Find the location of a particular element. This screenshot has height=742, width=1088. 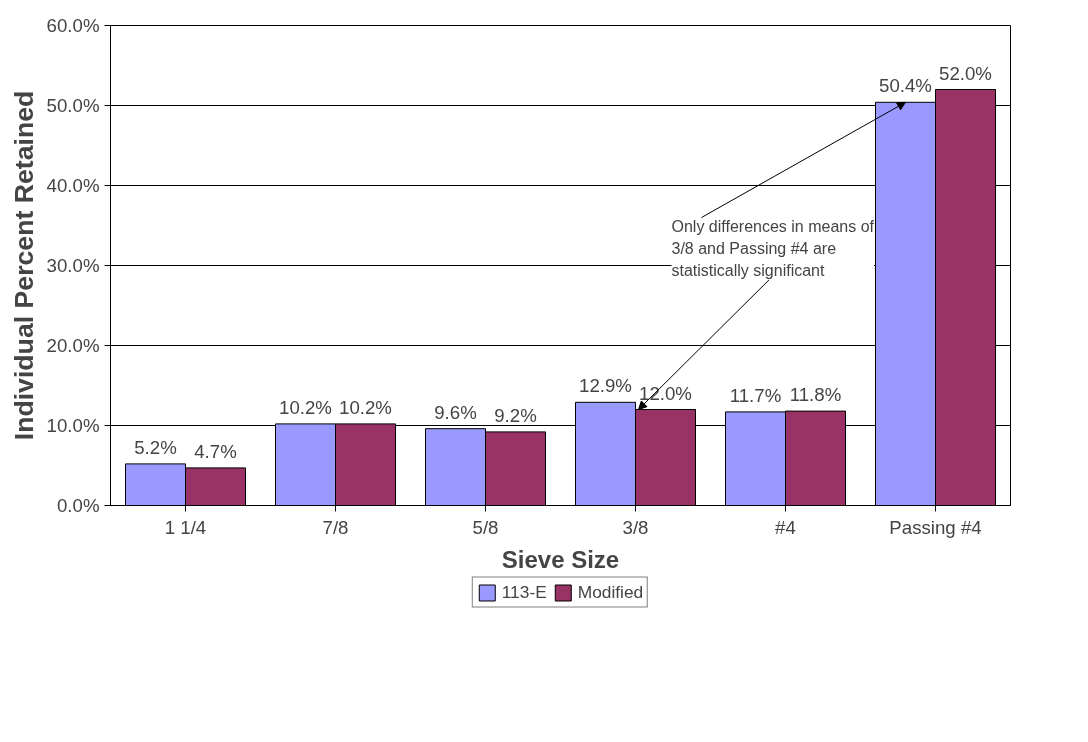

annotation: Only differences in means of 3/8 and Passing #4 are statistically significant is located at coordinates (773, 248).